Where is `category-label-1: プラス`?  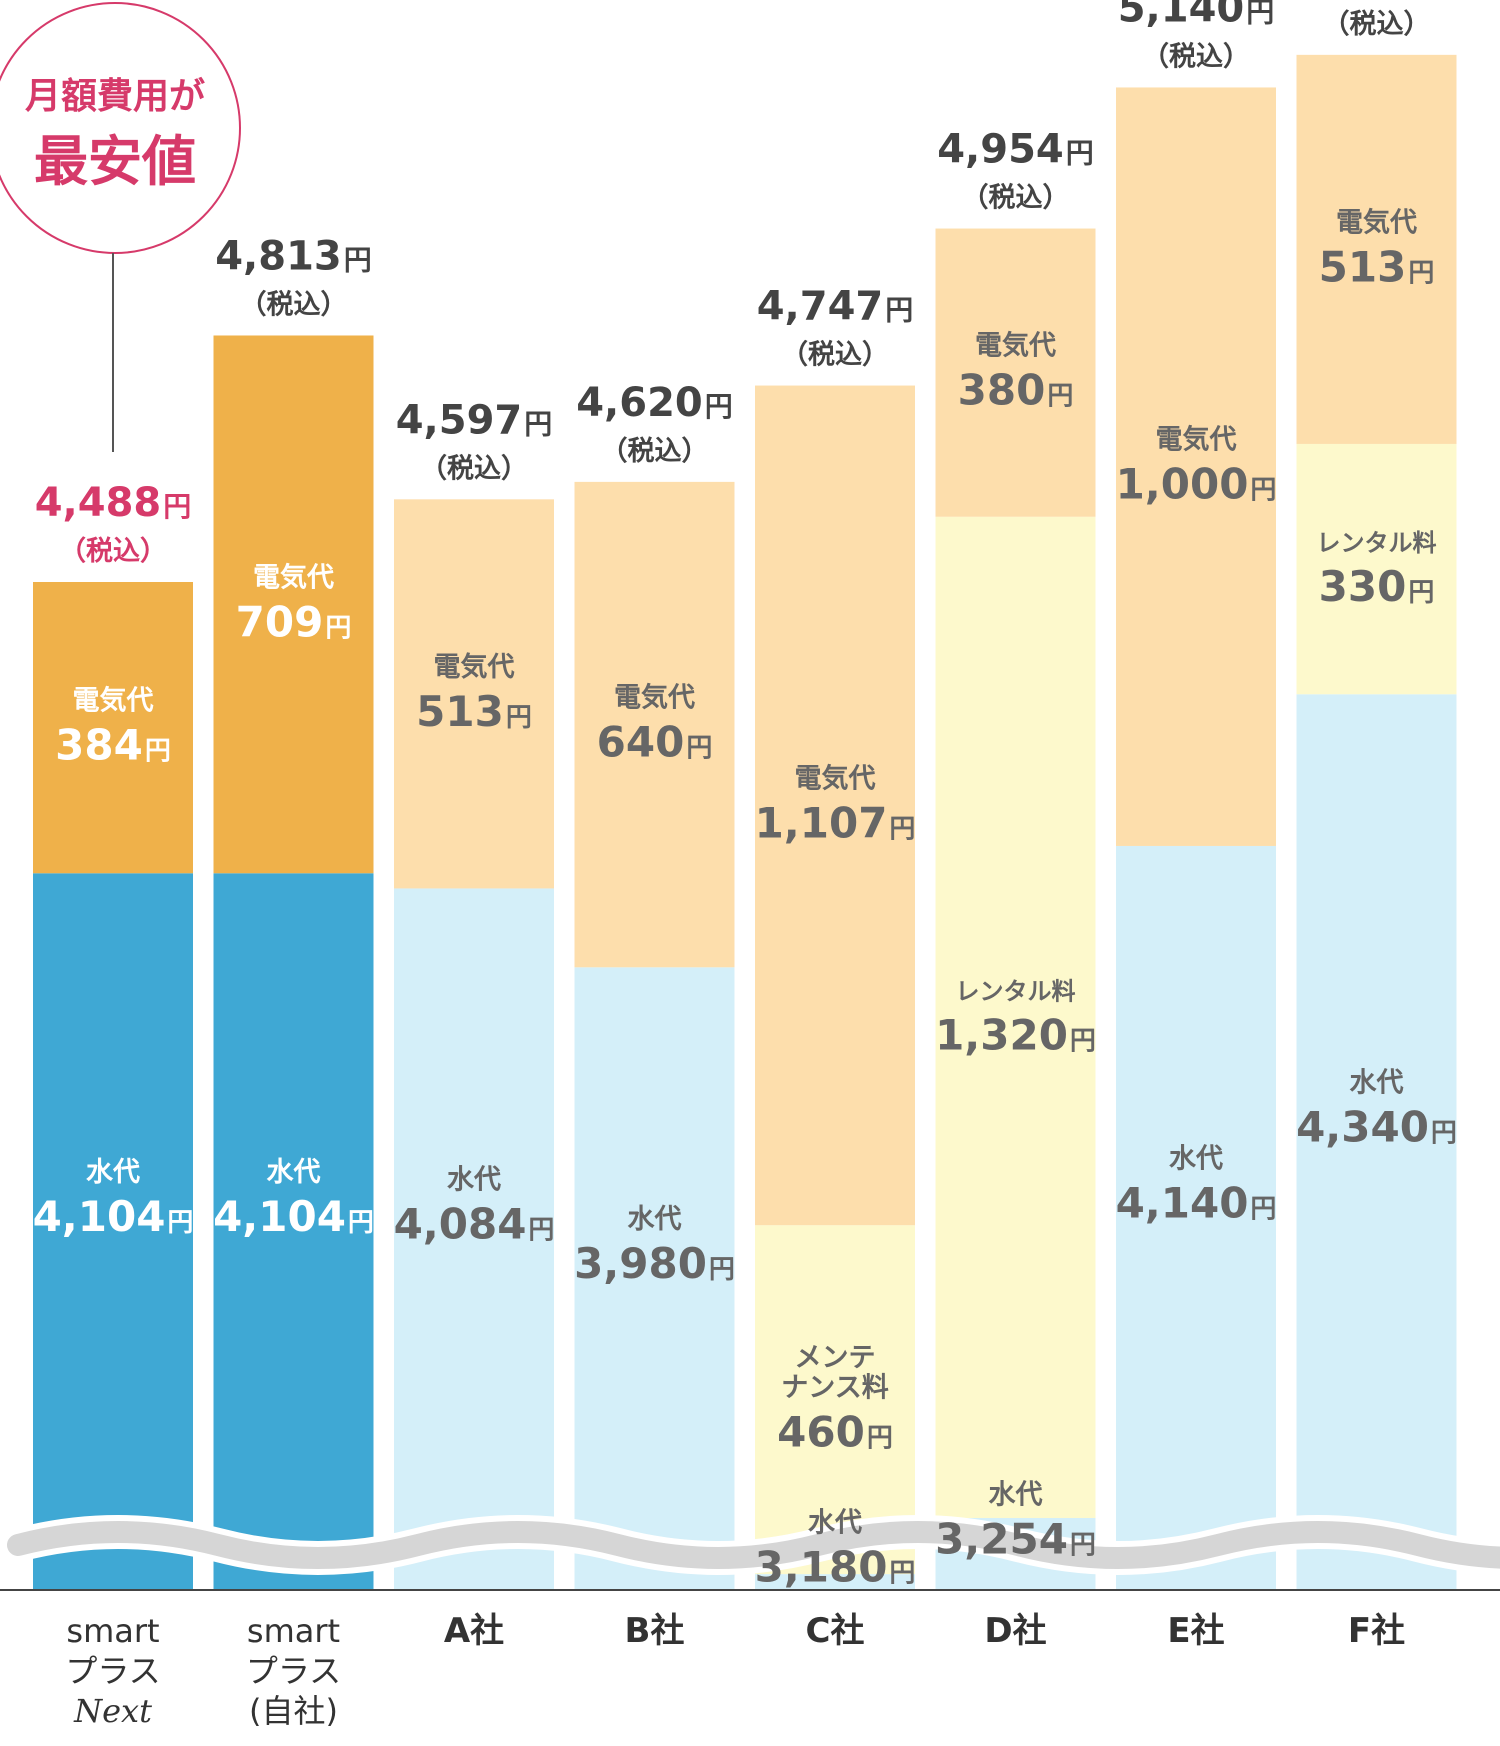 category-label-1: プラス is located at coordinates (293, 1671).